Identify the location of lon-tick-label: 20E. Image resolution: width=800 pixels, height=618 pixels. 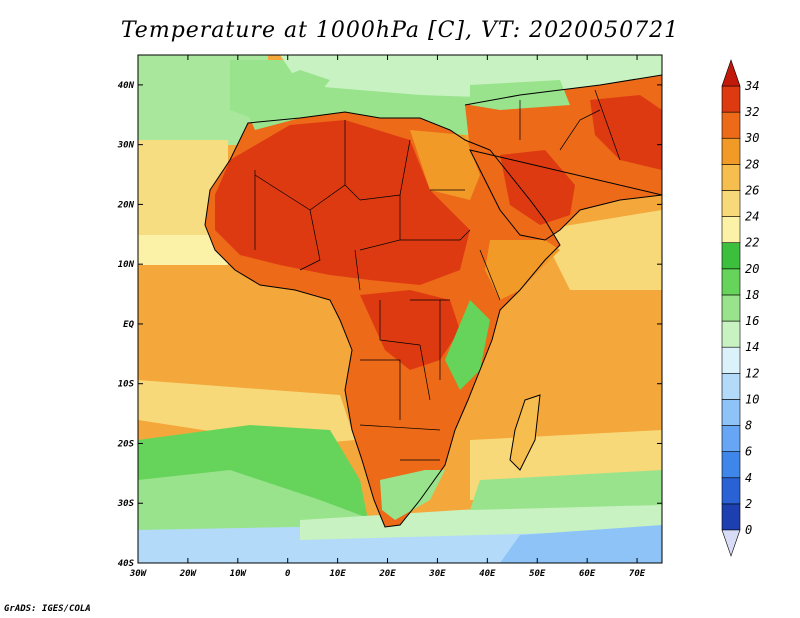
(387, 574).